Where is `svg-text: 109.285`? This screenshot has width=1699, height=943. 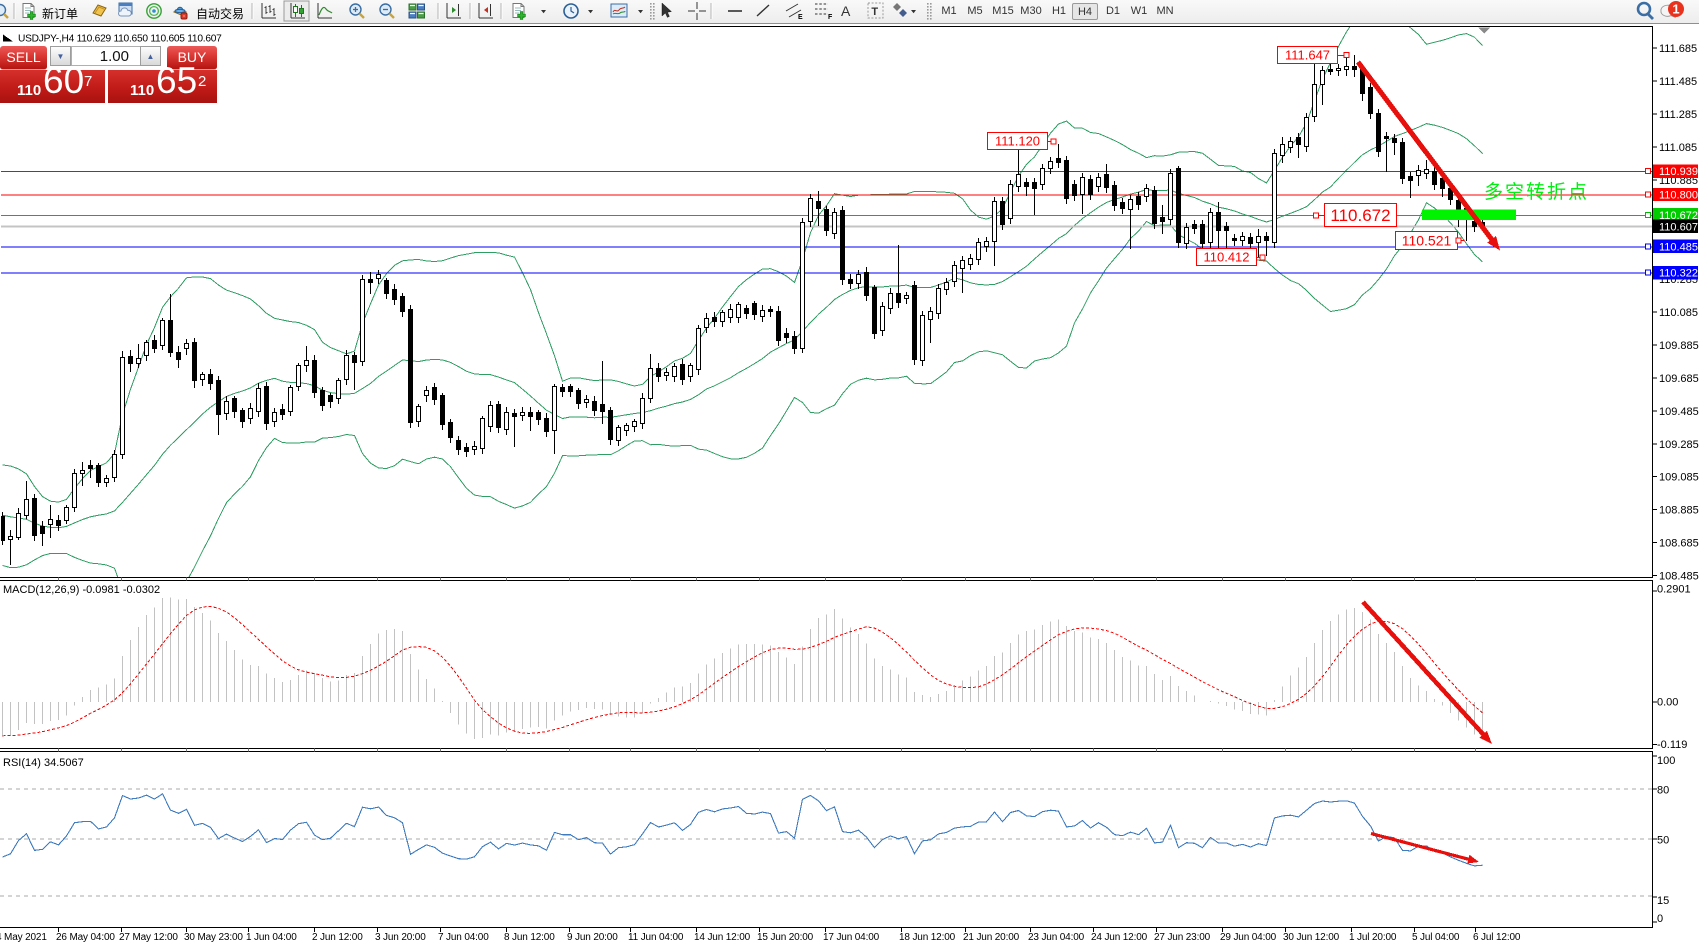 svg-text: 109.285 is located at coordinates (1679, 445).